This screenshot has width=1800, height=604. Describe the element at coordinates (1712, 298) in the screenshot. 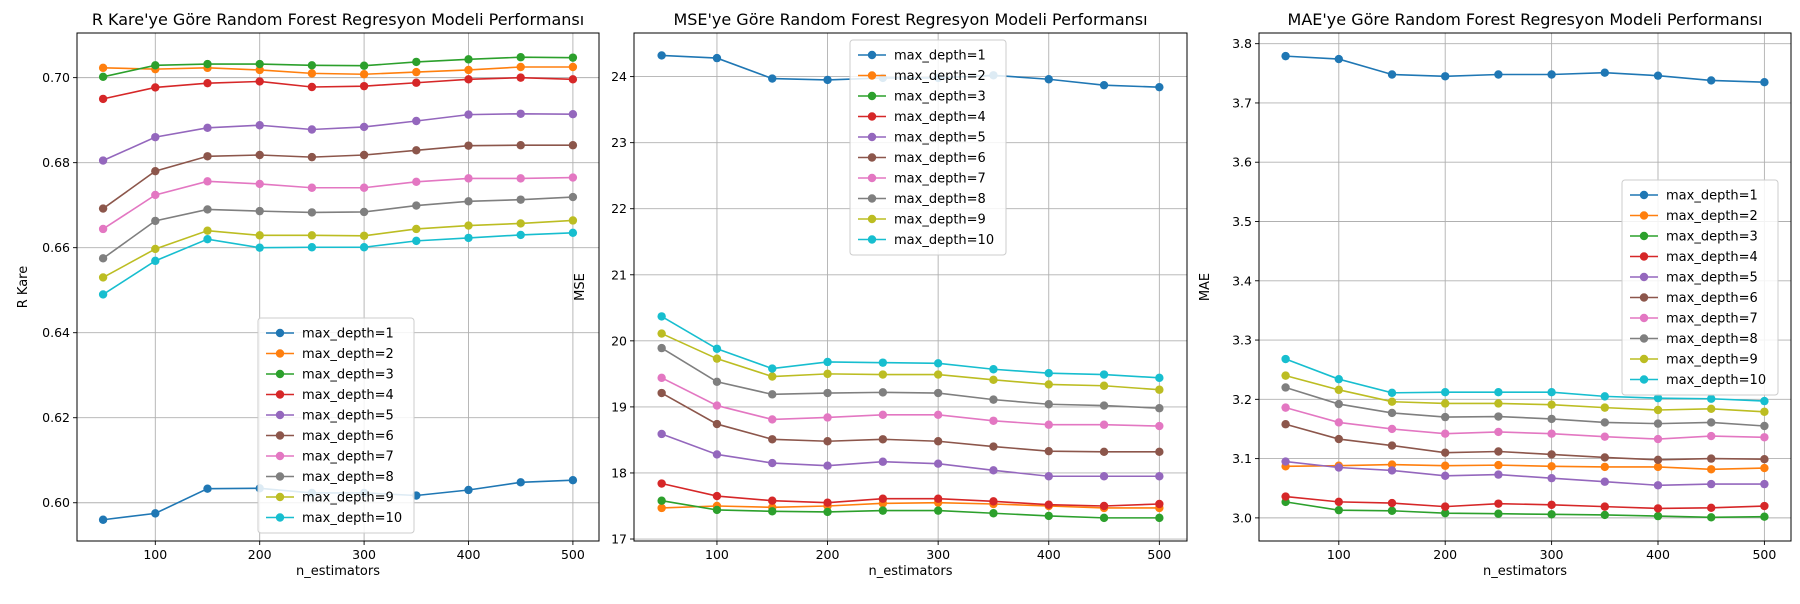

I see `legend-label: max_depth=6` at that location.